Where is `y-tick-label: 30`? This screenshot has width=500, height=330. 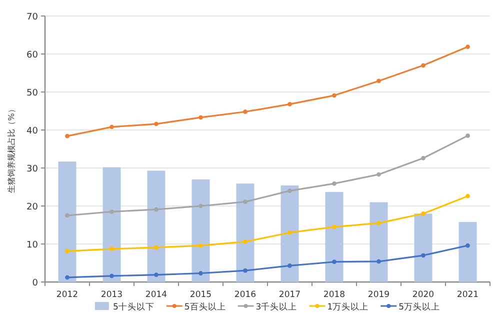
y-tick-label: 30 is located at coordinates (32, 169).